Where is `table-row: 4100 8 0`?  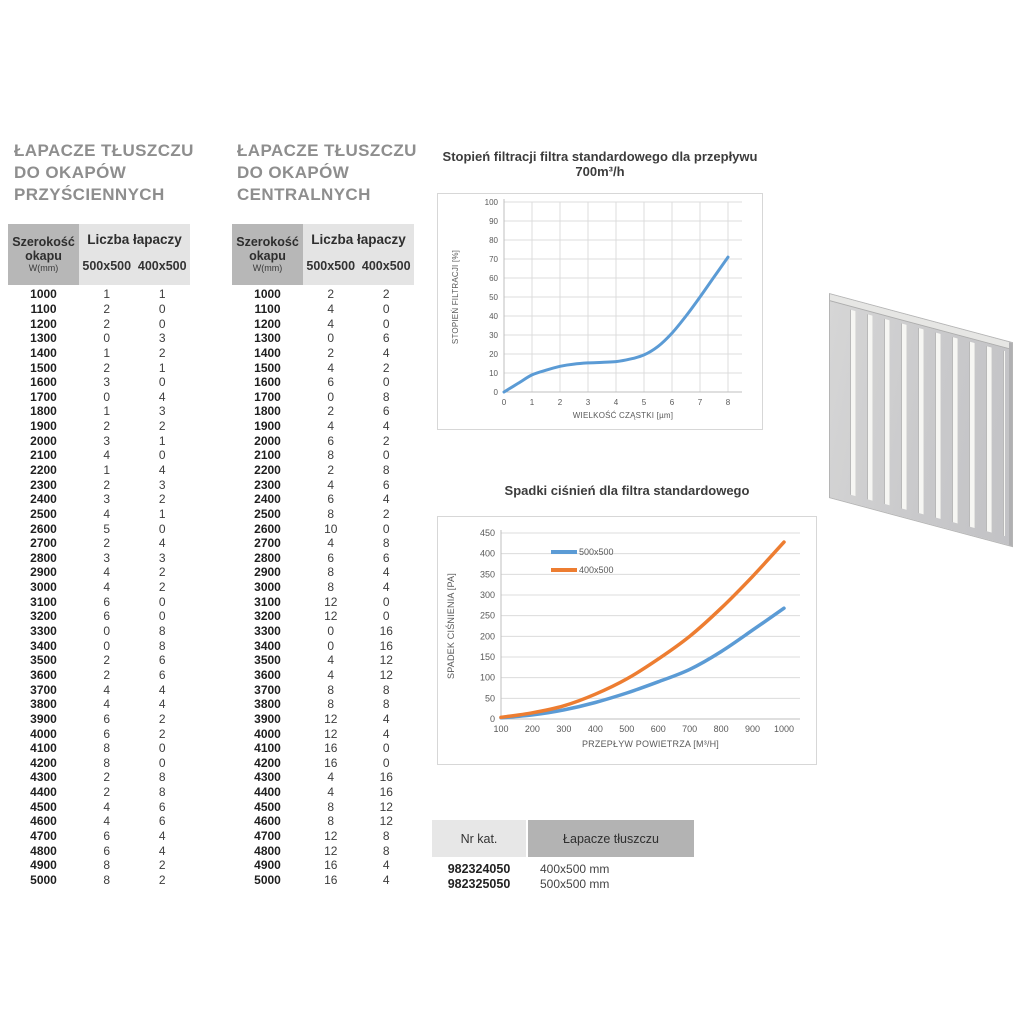
table-row: 4100 8 0 is located at coordinates (99, 748).